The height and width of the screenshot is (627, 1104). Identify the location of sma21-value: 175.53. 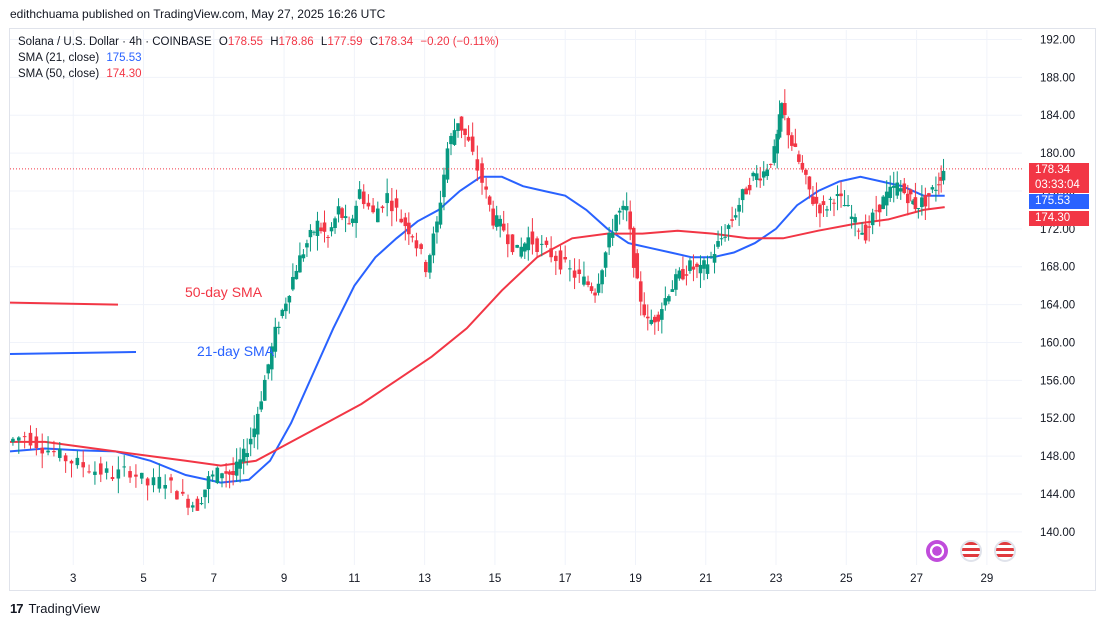
(124, 58).